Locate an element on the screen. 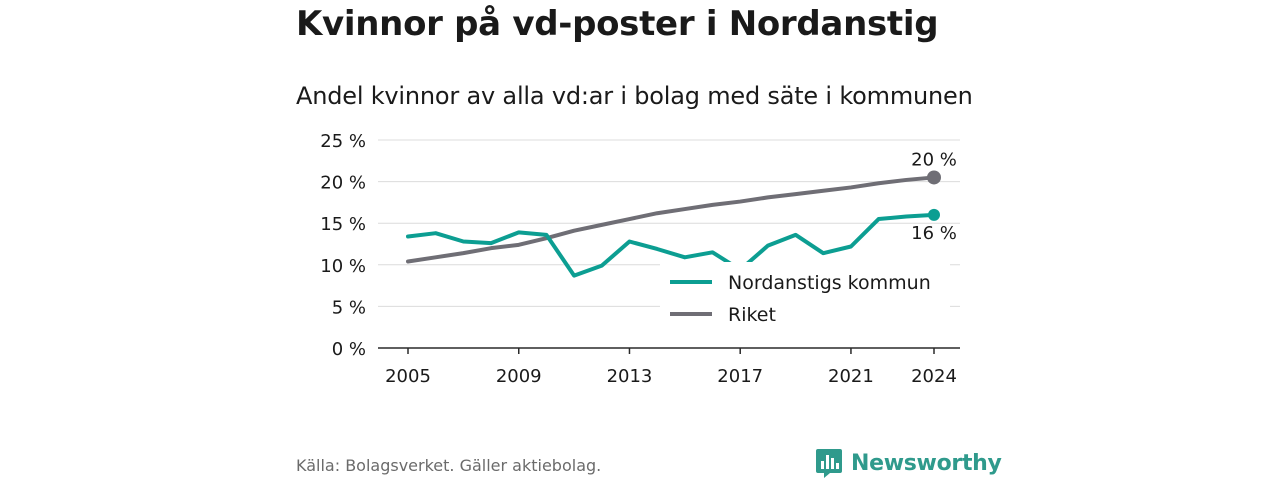 Image resolution: width=1280 pixels, height=480 pixels. legend-background is located at coordinates (805, 297).